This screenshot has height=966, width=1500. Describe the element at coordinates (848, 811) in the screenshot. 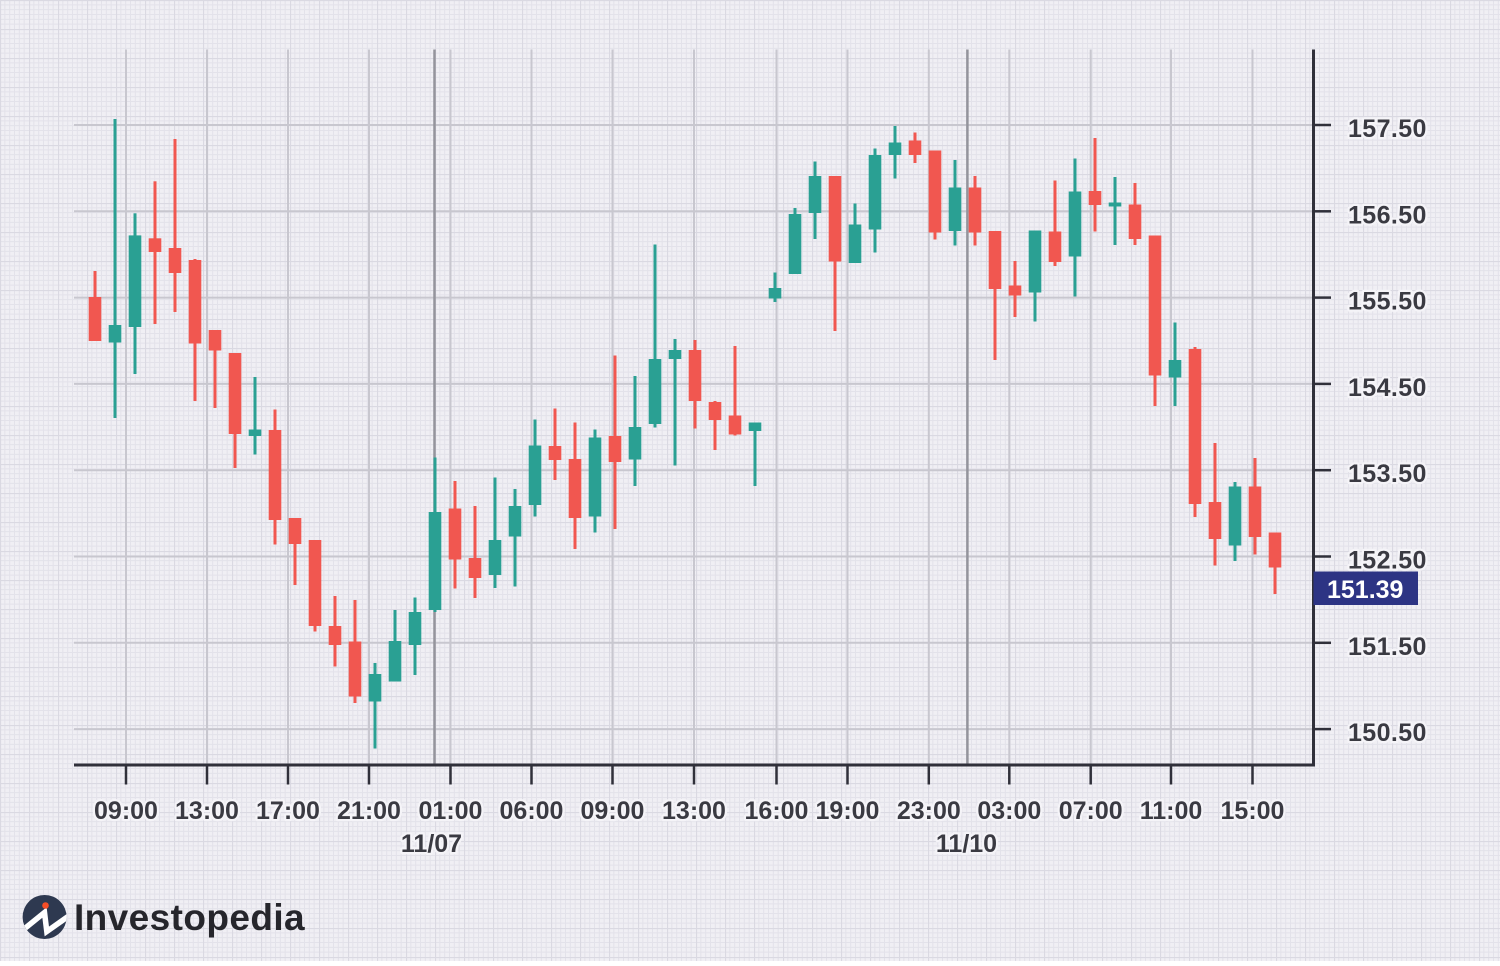

I see `svg-text: 19:00` at that location.